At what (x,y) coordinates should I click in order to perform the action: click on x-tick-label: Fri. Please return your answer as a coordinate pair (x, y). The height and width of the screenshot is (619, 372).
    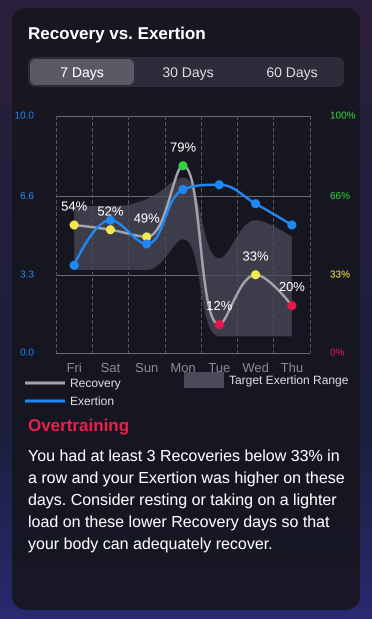
    Looking at the image, I should click on (74, 367).